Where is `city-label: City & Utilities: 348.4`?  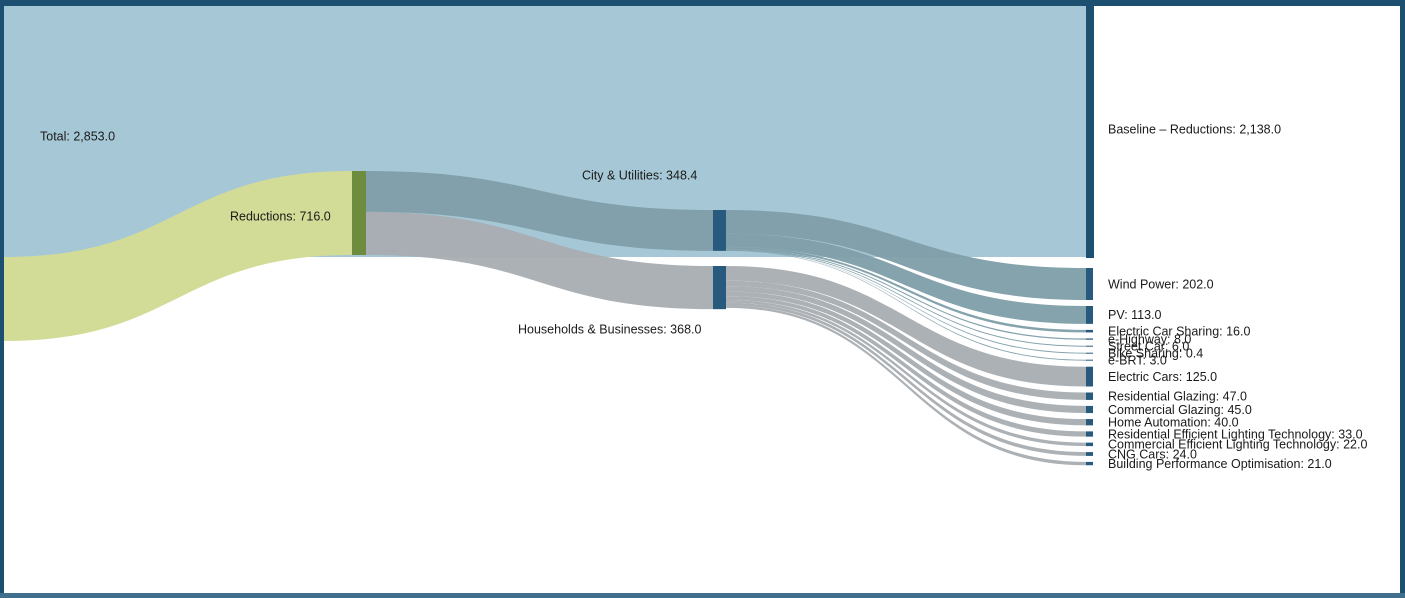
city-label: City & Utilities: 348.4 is located at coordinates (639, 175).